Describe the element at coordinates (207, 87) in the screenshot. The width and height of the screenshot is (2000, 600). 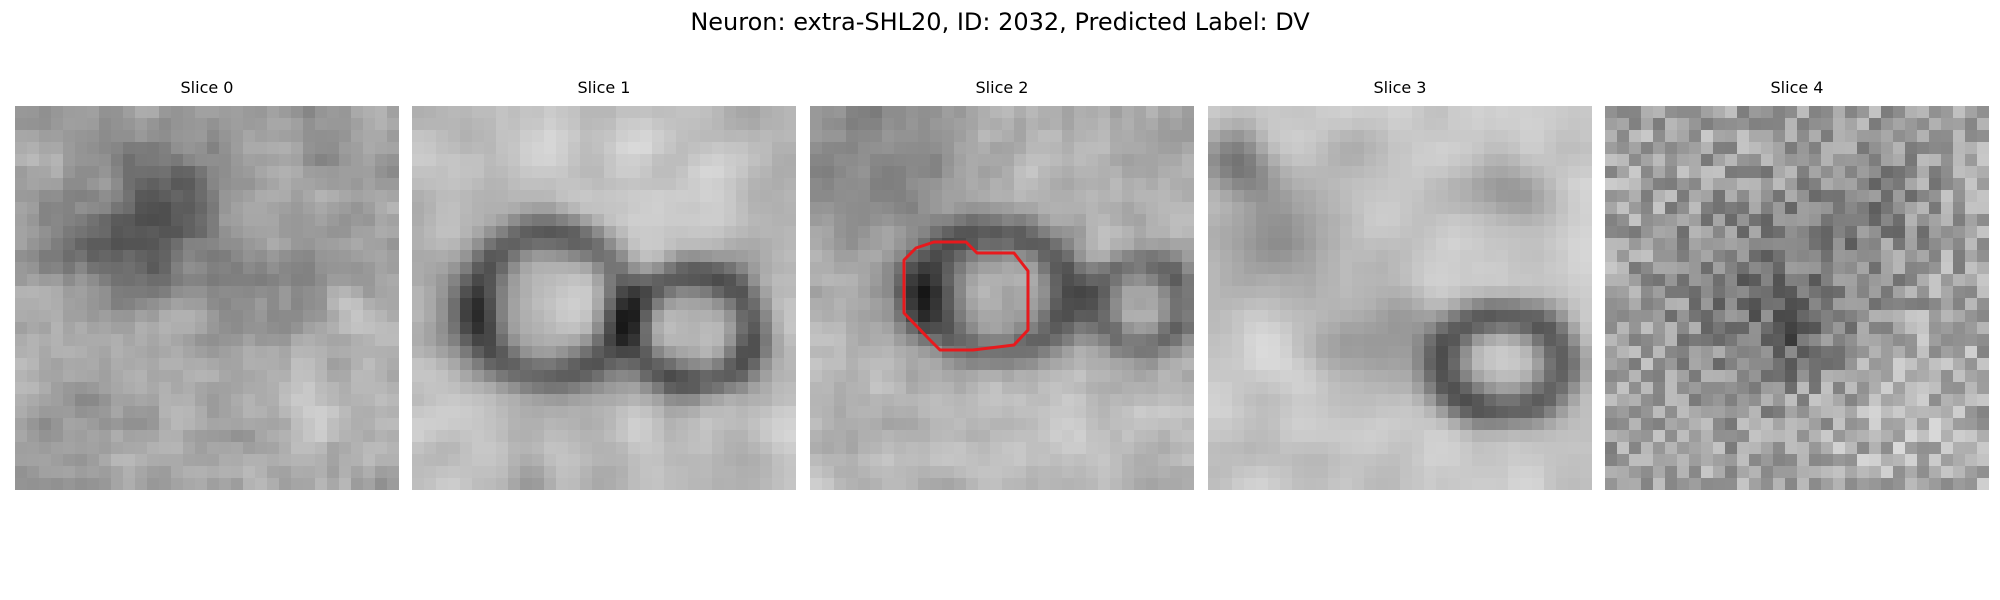
I see `slice-title-0: Slice 0` at that location.